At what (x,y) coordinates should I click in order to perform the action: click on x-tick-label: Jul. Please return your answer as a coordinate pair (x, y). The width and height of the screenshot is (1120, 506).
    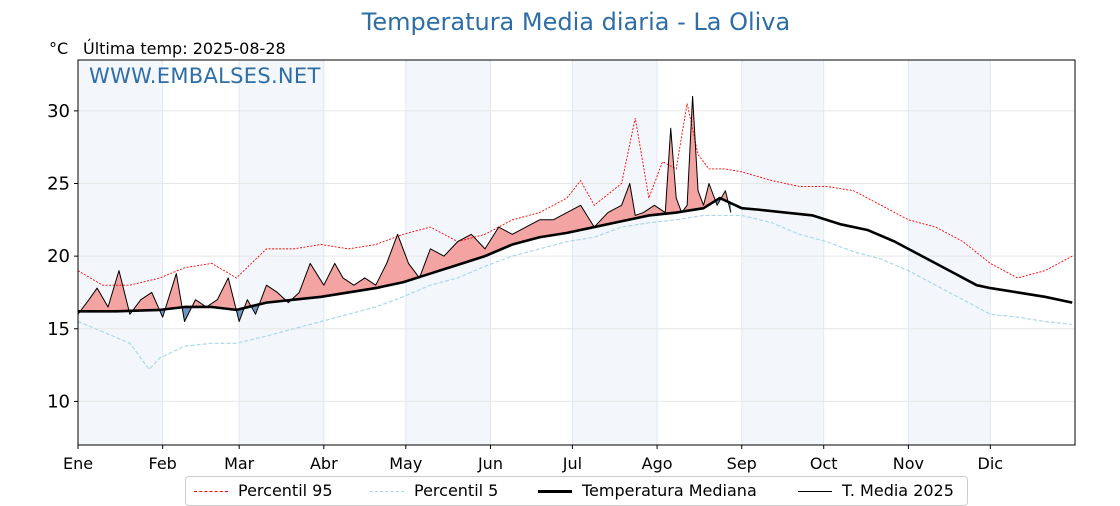
    Looking at the image, I should click on (572, 463).